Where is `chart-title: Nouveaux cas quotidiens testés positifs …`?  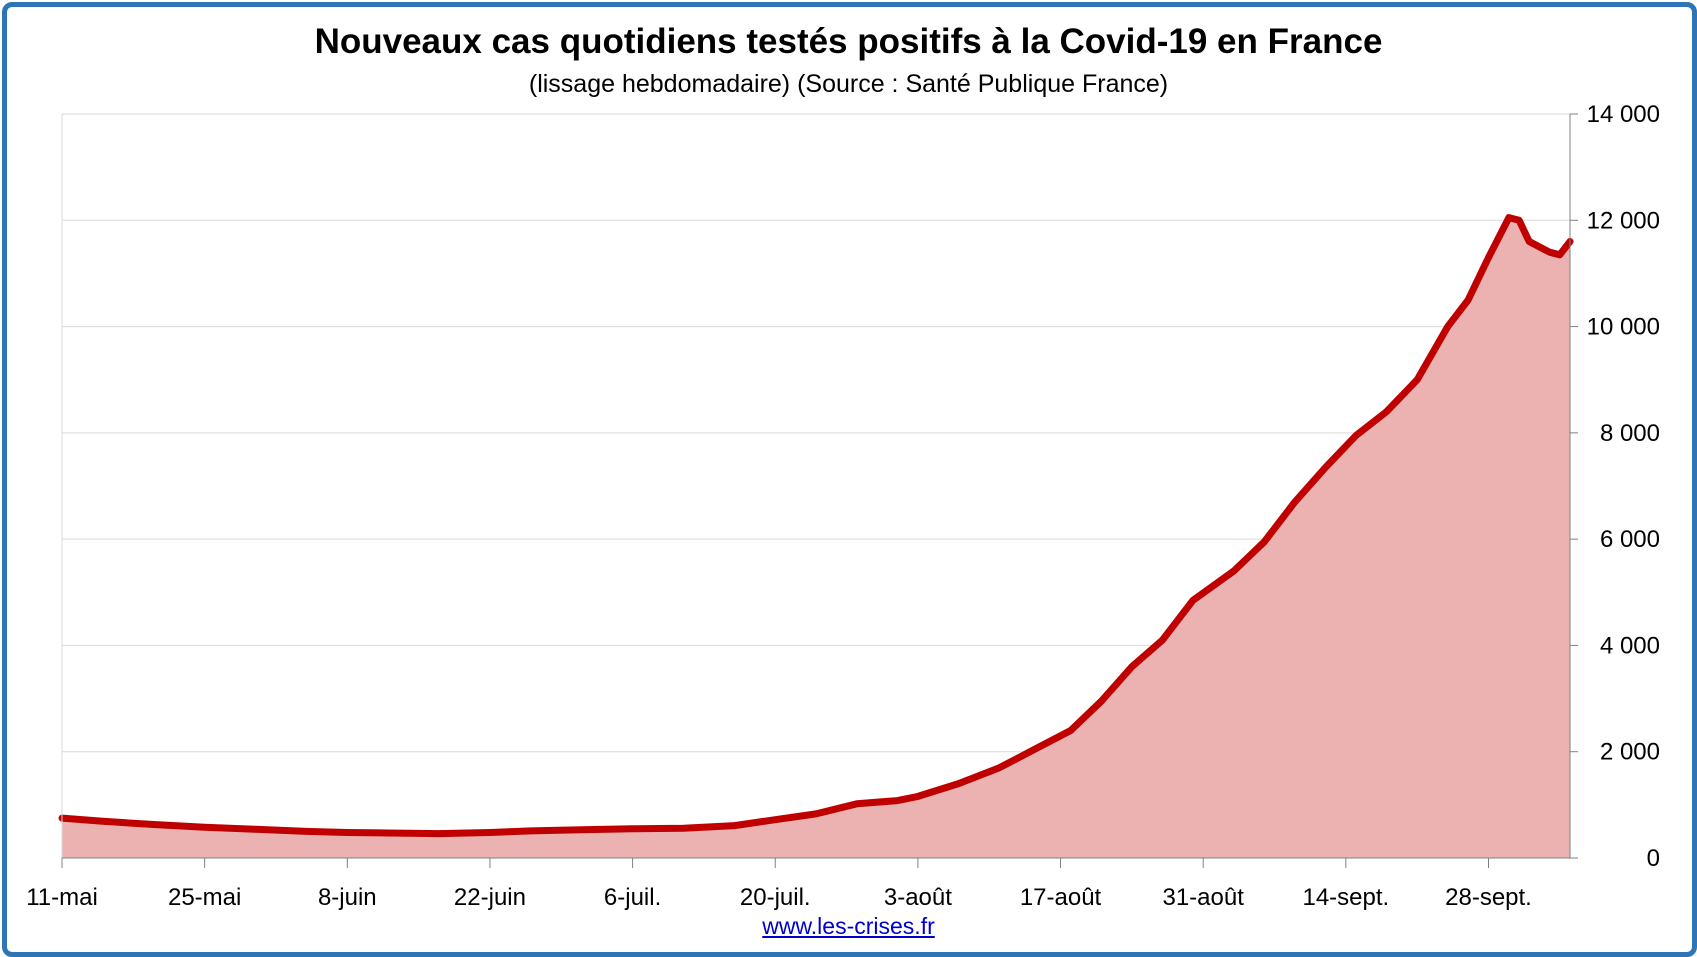 chart-title: Nouveaux cas quotidiens testés positifs … is located at coordinates (848, 41).